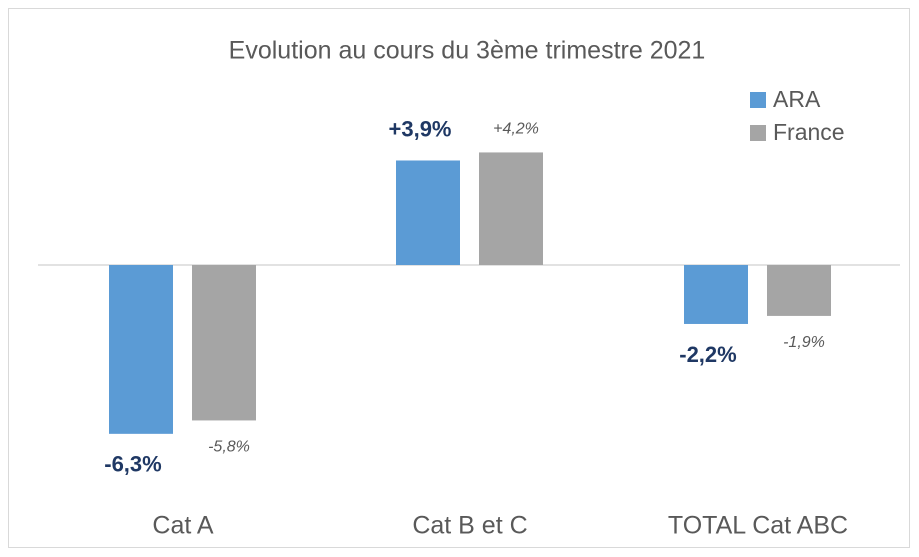 The image size is (919, 557). What do you see at coordinates (797, 99) in the screenshot?
I see `legend-label: ARA` at bounding box center [797, 99].